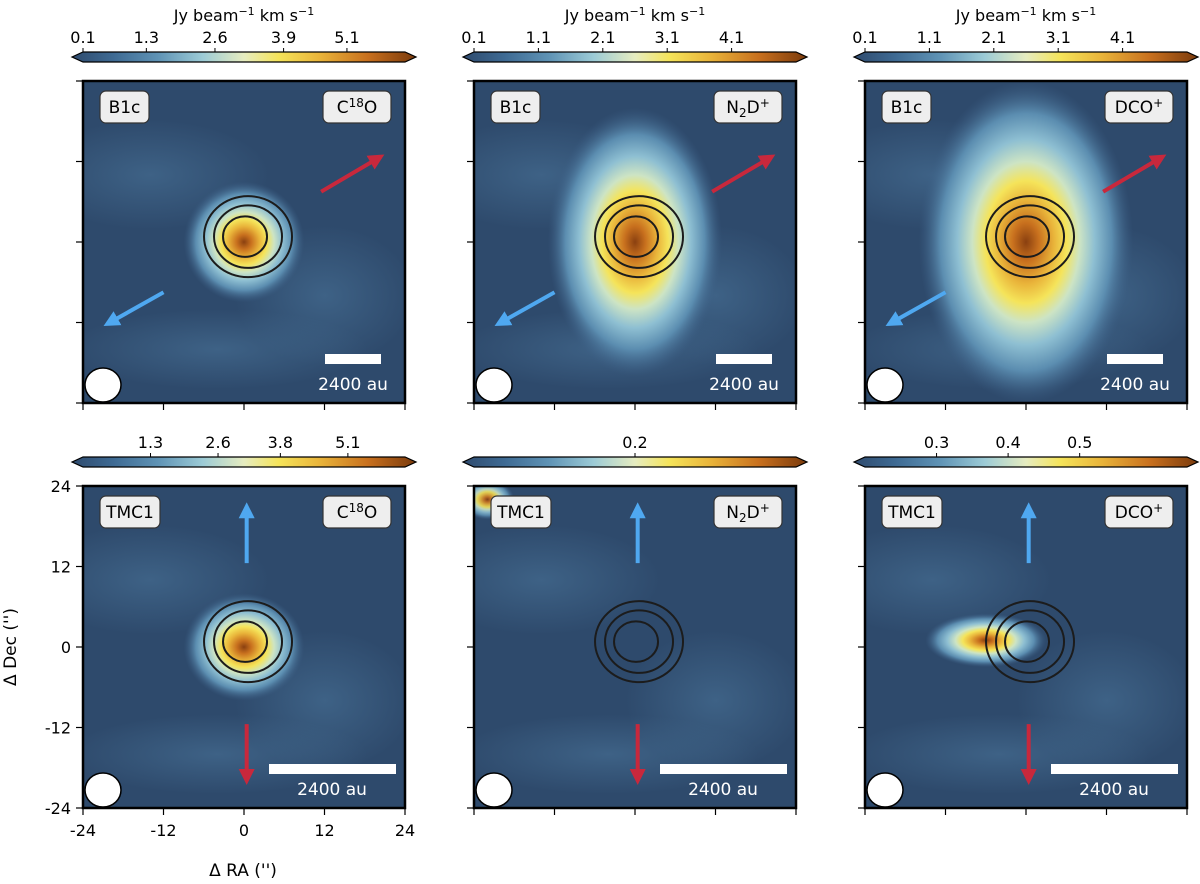 Image resolution: width=1200 pixels, height=884 pixels. I want to click on colorbar: 1.3 2.6 3.8 5.1, so click(244, 450).